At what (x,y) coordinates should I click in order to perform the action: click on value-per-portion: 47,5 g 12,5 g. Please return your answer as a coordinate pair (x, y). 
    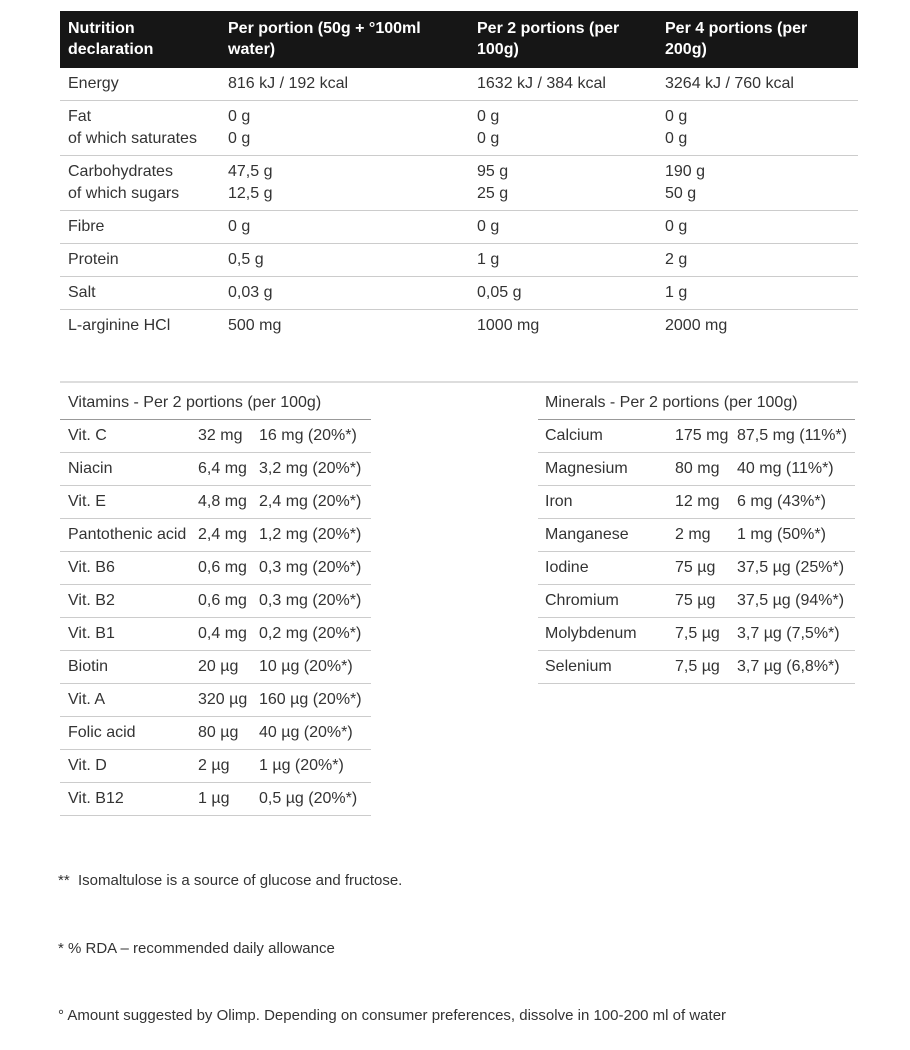
    Looking at the image, I should click on (250, 182).